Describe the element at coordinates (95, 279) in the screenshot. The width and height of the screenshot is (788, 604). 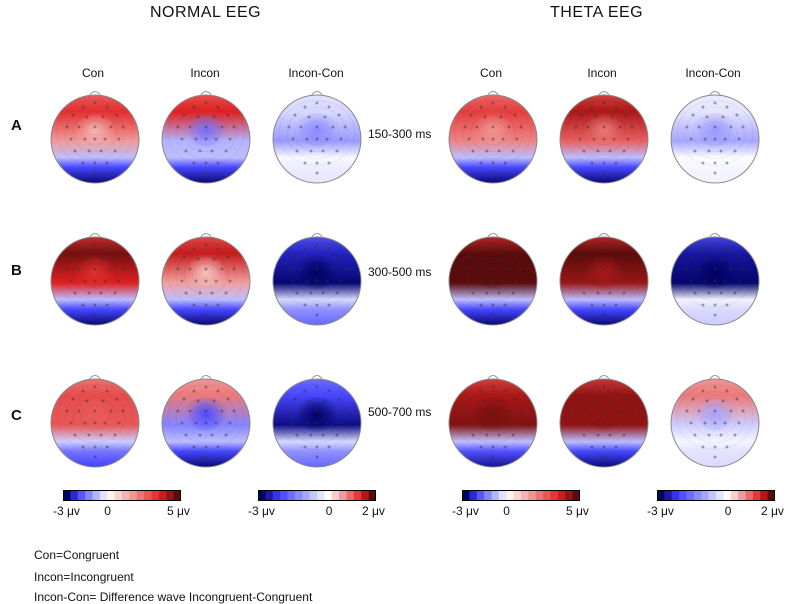
I see `topomap-normal-b-con` at that location.